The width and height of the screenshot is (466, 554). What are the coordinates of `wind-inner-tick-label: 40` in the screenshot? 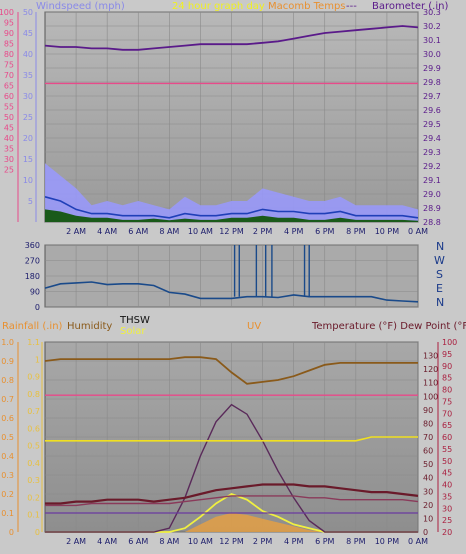 It's located at (28, 54).